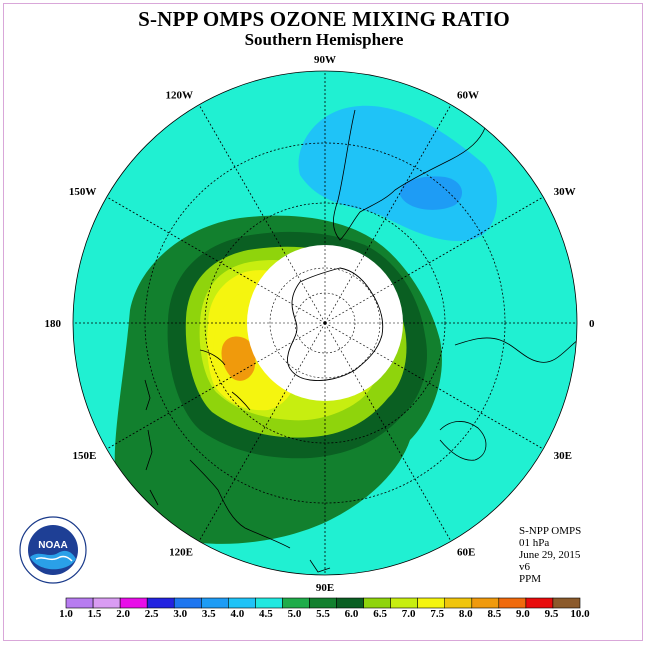  Describe the element at coordinates (324, 19) in the screenshot. I see `chart-title: S-NPP OMPS OZONE MIXING RATIO` at that location.